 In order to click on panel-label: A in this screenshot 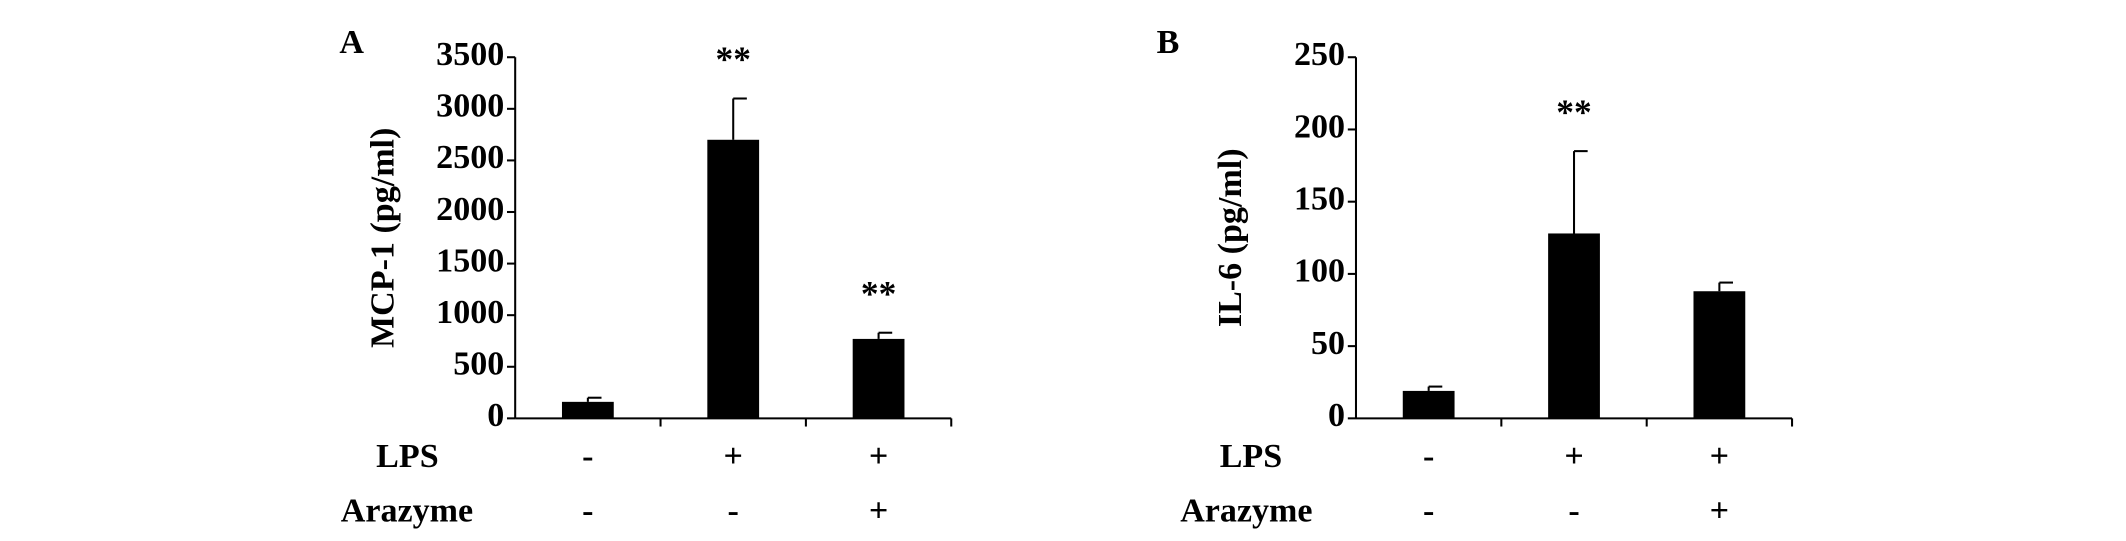, I will do `click(351, 42)`.